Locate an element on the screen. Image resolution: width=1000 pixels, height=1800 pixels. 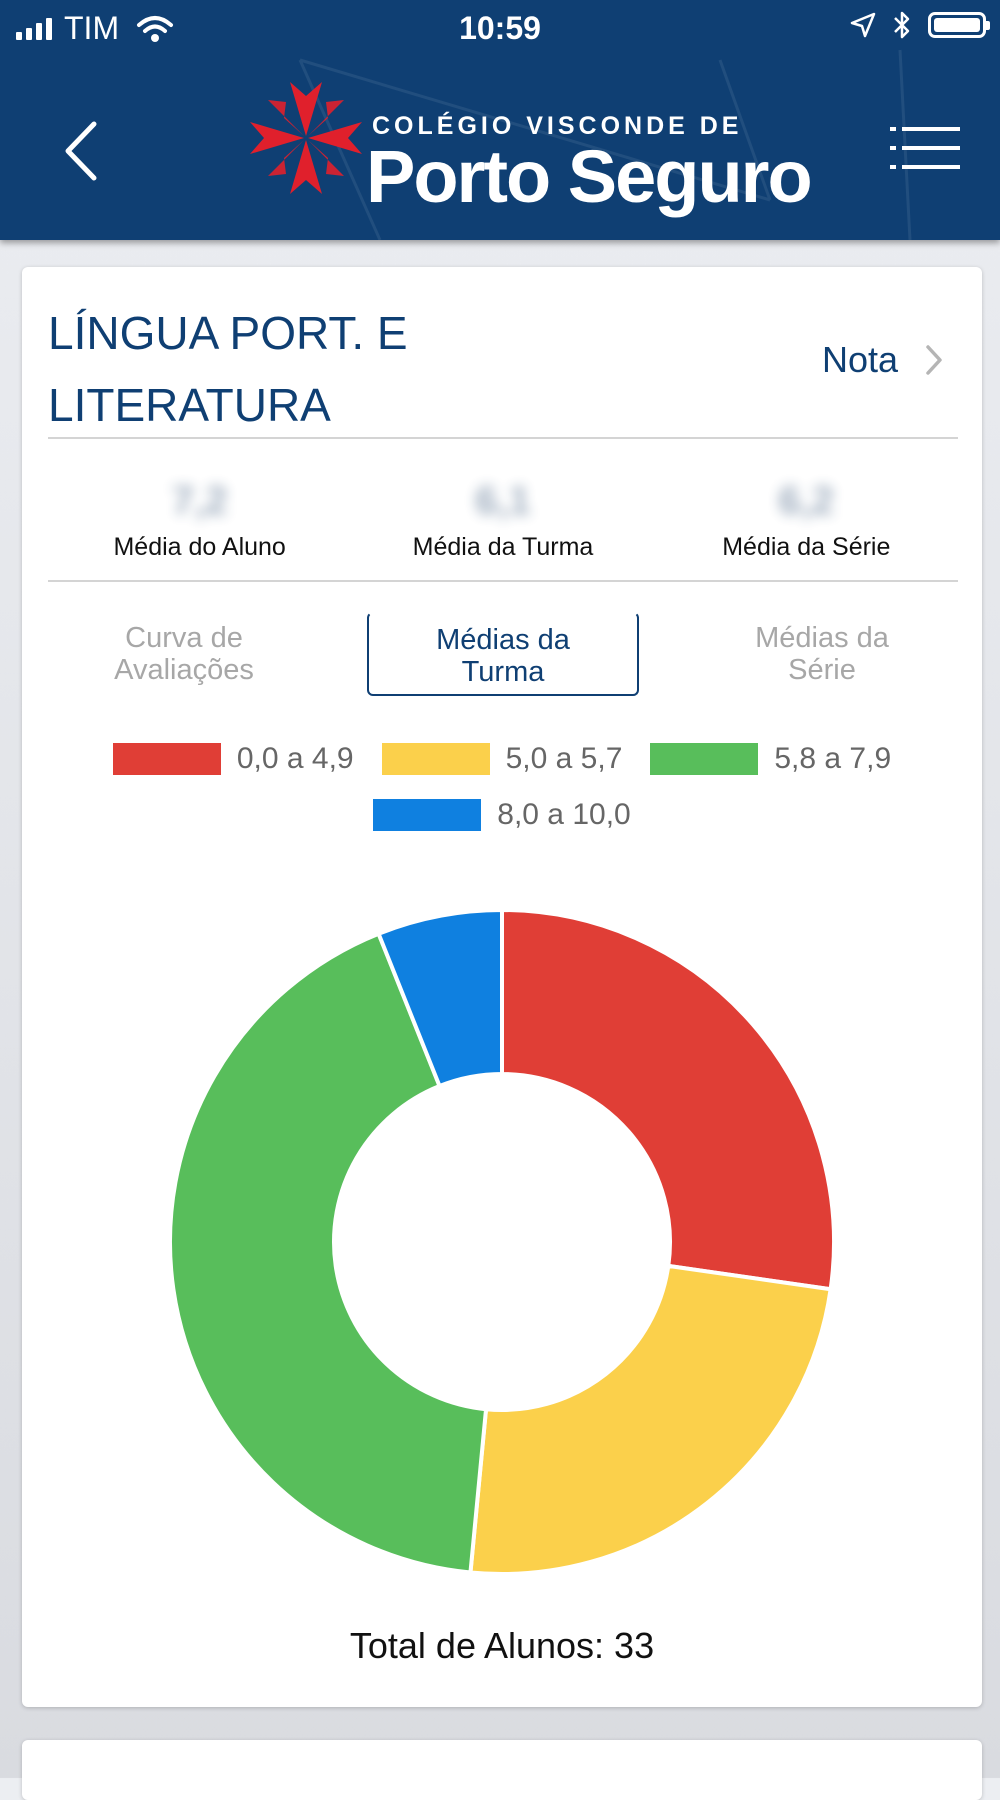
tab-label-line1: Curva de is located at coordinates (184, 638).